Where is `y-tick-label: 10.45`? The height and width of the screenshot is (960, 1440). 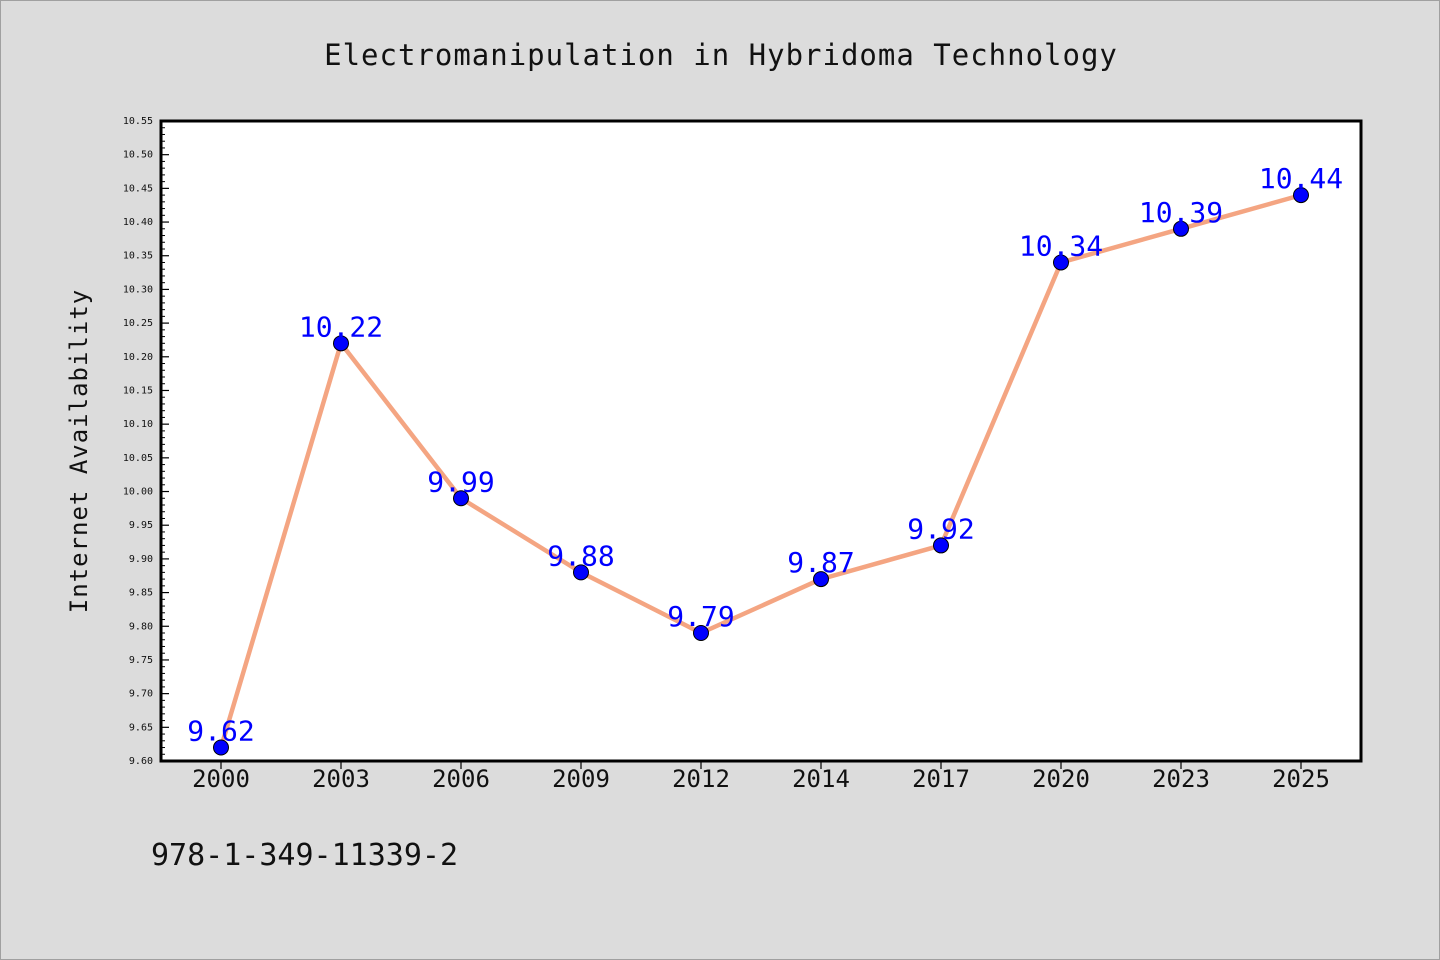 y-tick-label: 10.45 is located at coordinates (138, 188).